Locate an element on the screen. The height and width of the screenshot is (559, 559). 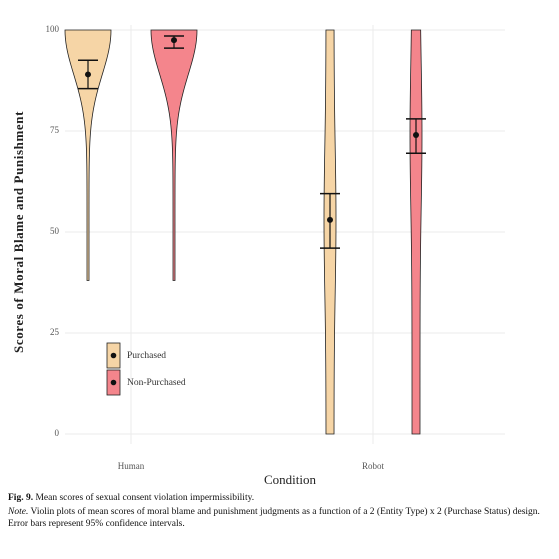
note-label: Note. is located at coordinates (18, 512).